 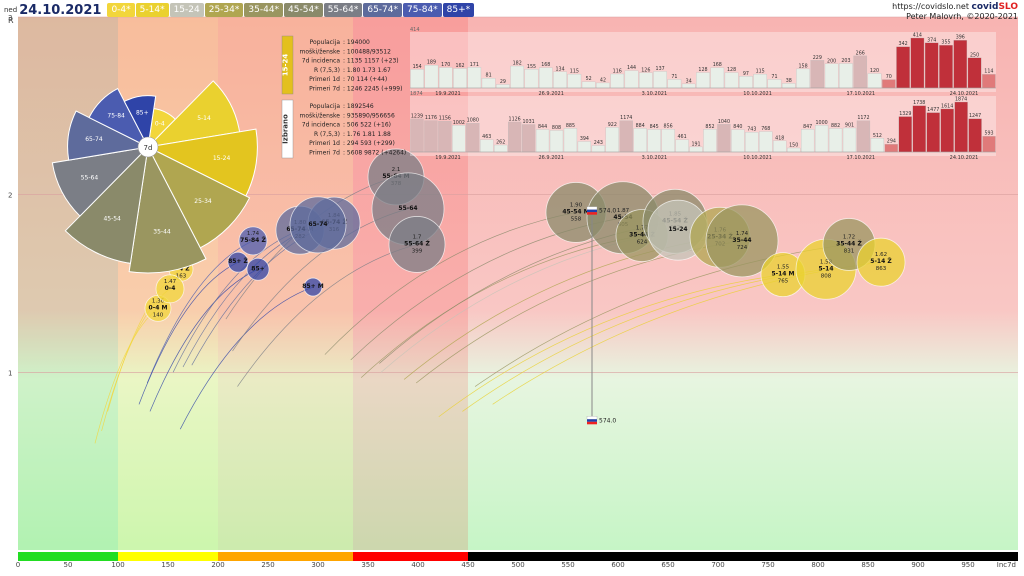 I want to click on age-chip-4: 35-44*, so click(x=264, y=10).